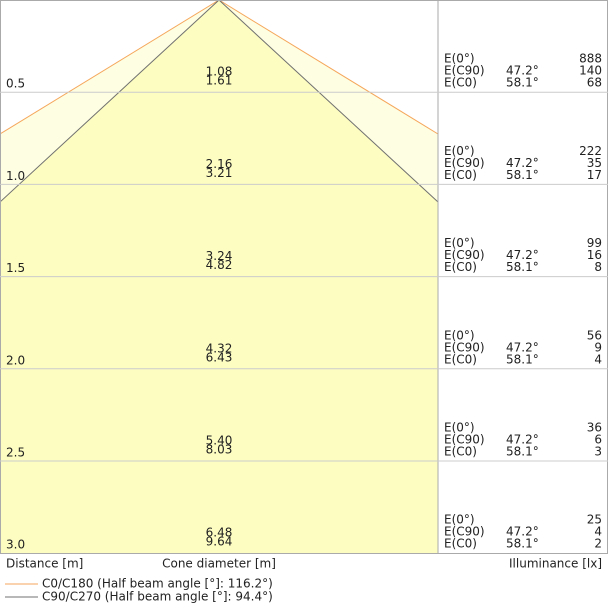 The image size is (608, 612). Describe the element at coordinates (594, 83) in the screenshot. I see `illuminance-value: 68` at that location.